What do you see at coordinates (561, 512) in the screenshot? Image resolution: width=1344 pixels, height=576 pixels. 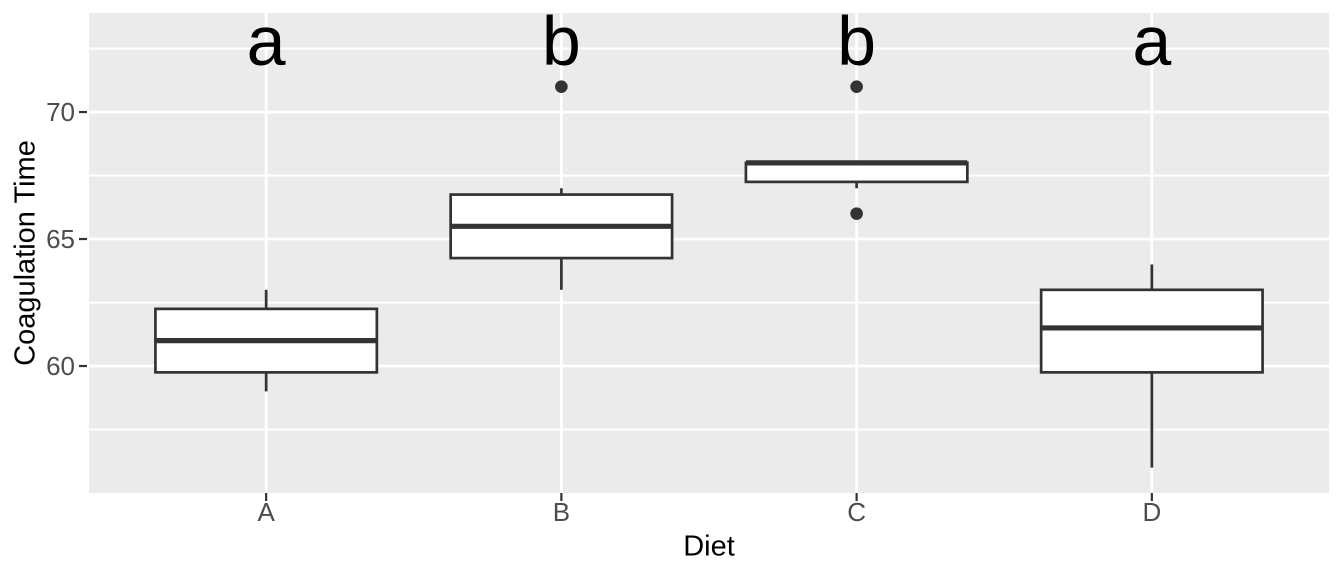 I see `x-tick-label: B` at bounding box center [561, 512].